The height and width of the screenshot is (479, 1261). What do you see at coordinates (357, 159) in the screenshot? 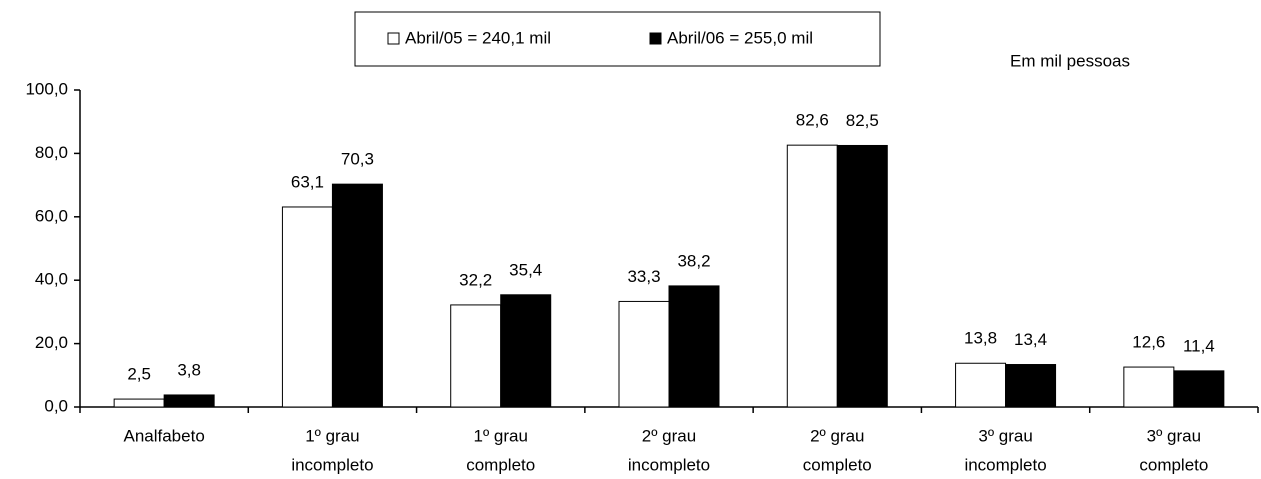
I see `data-label: 70,3` at bounding box center [357, 159].